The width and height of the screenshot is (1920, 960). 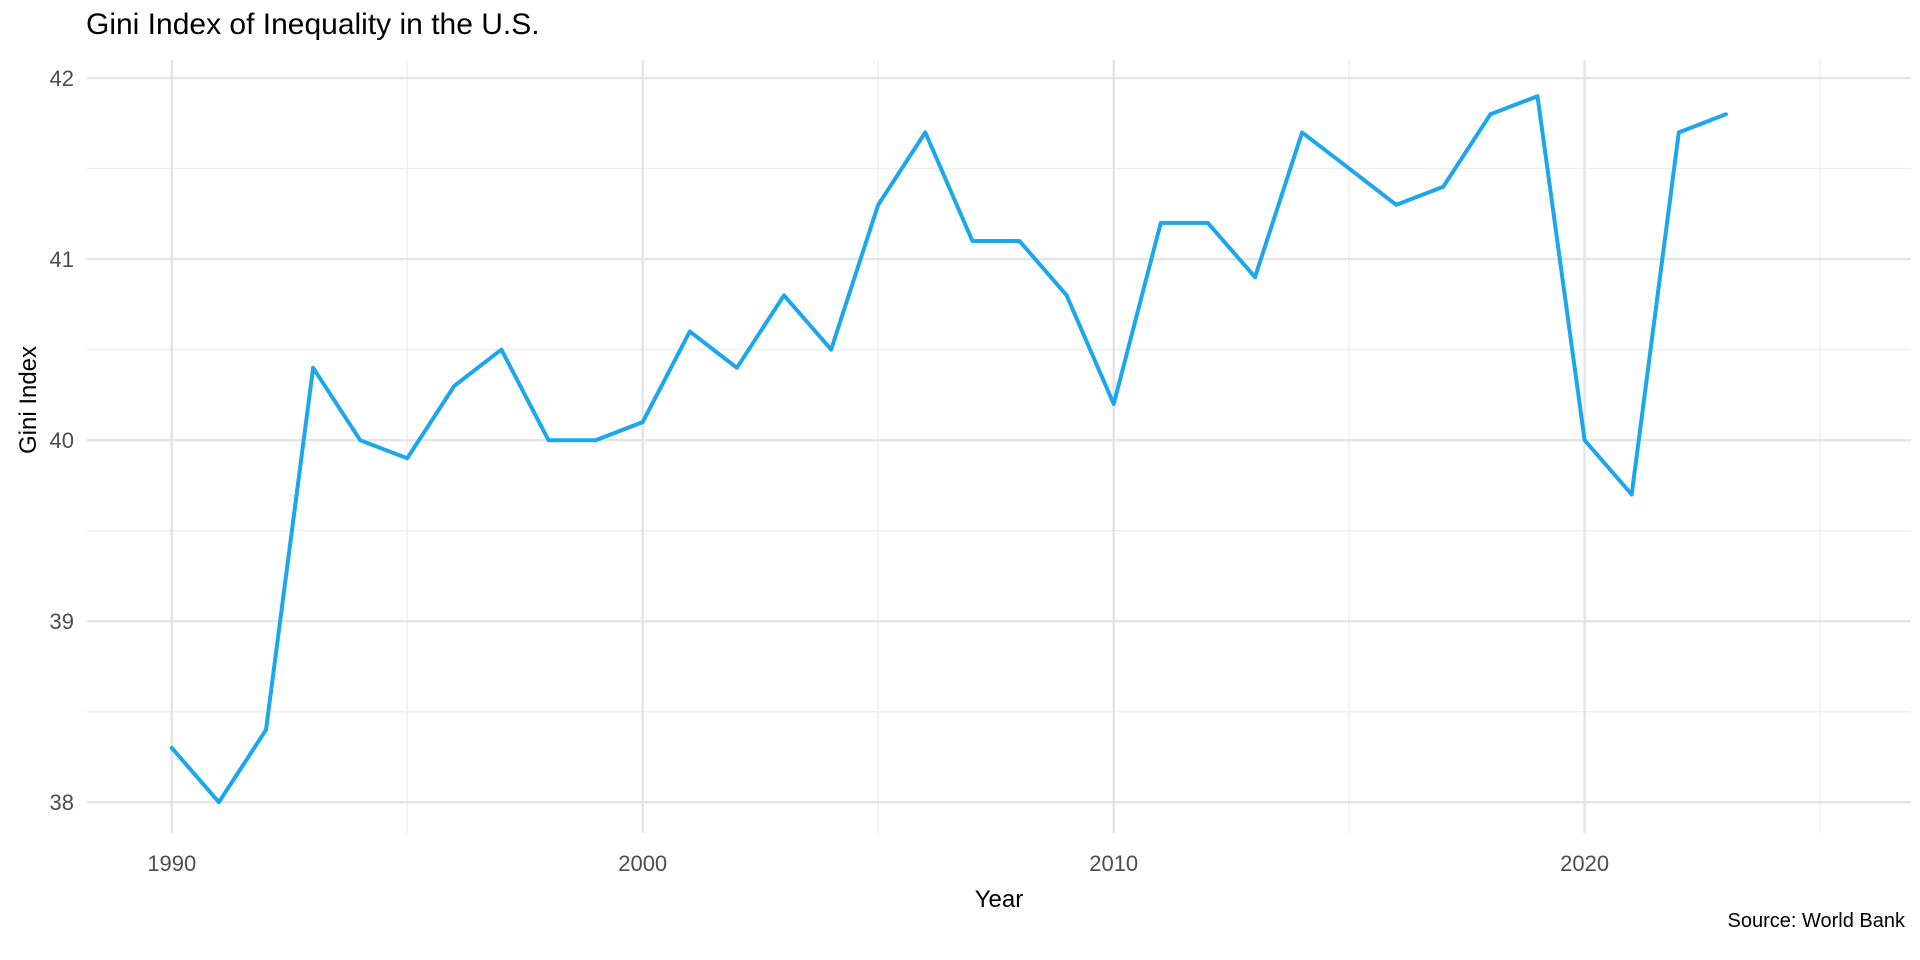 What do you see at coordinates (62, 802) in the screenshot?
I see `y-tick-label: 38` at bounding box center [62, 802].